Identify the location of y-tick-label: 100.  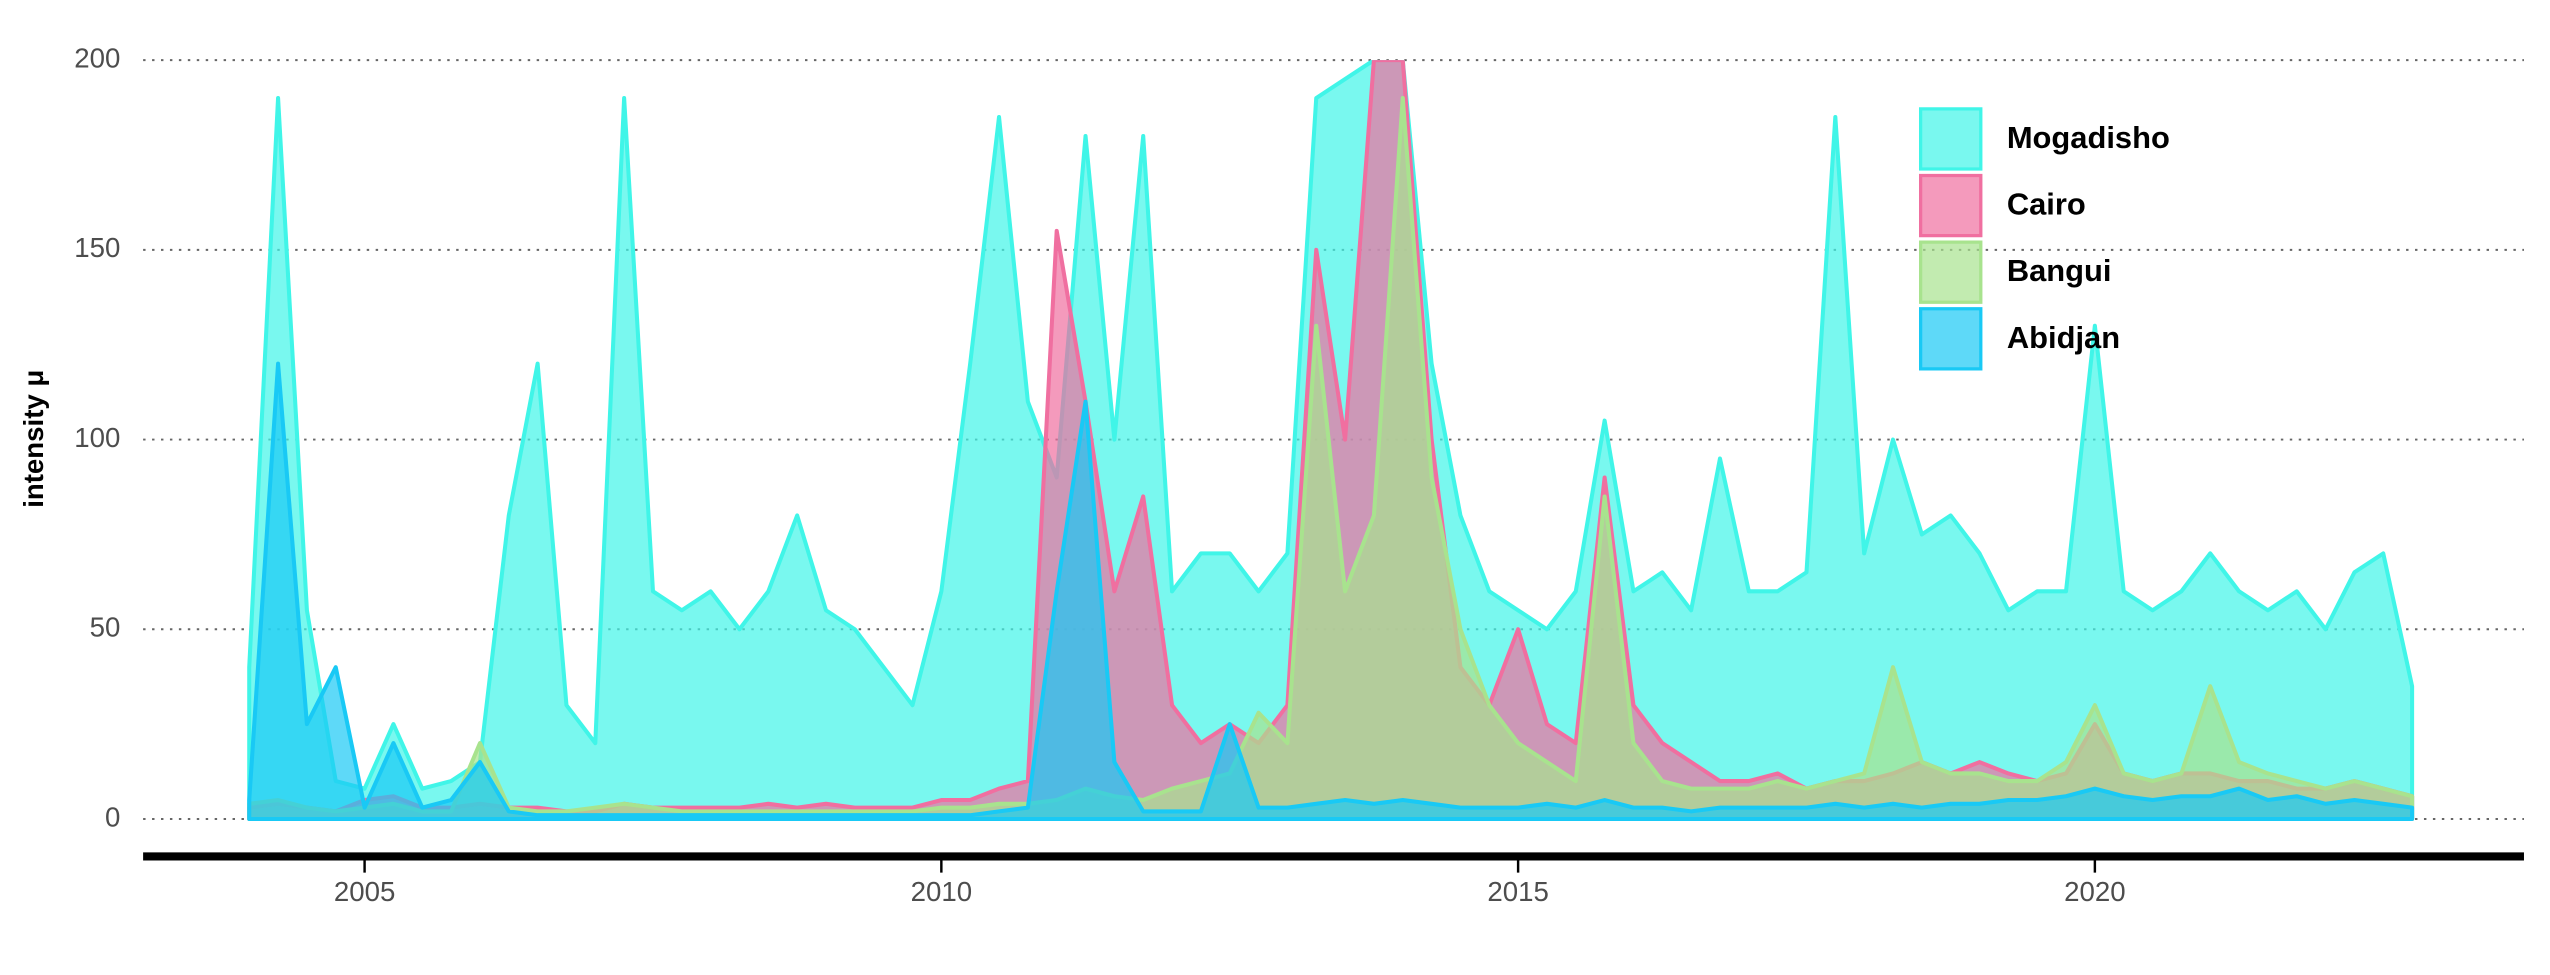
(97, 437).